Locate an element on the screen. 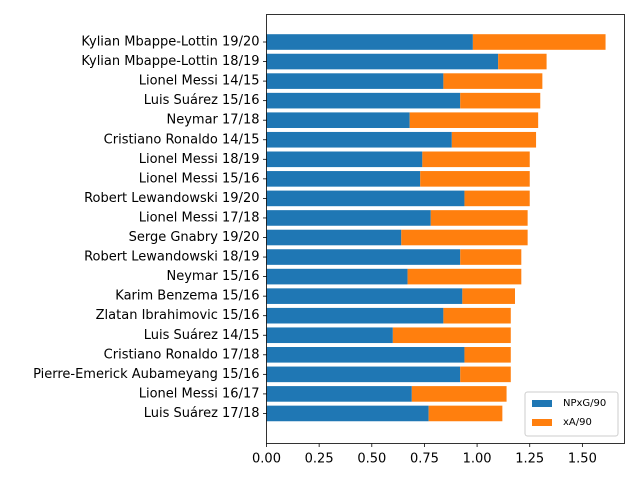 This screenshot has width=640, height=480. x-tick-label: 1.25 is located at coordinates (529, 459).